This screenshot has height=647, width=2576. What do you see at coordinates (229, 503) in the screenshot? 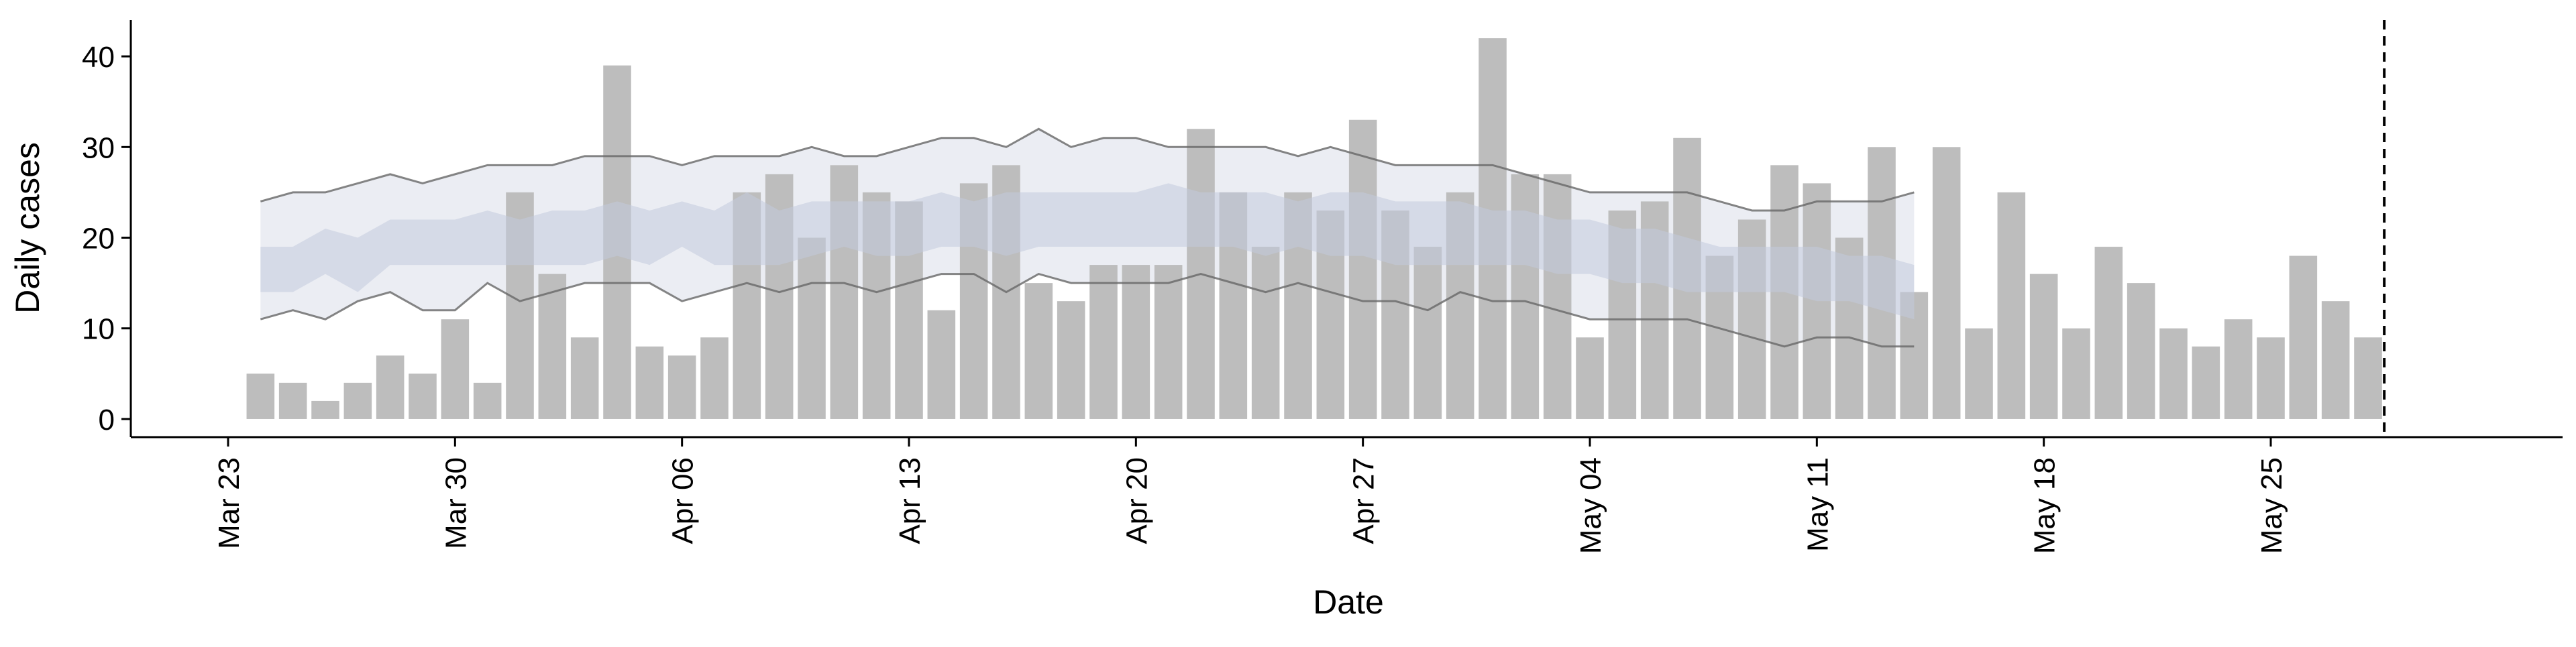
I see `x-tick-label: Mar 23` at bounding box center [229, 503].